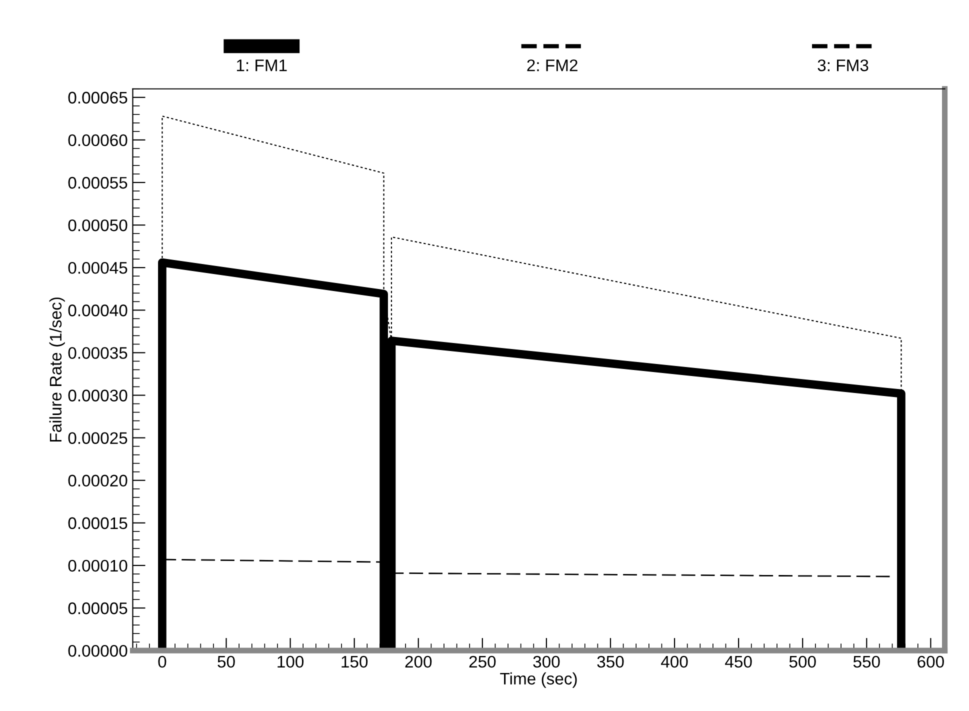 This screenshot has height=711, width=969. I want to click on x-tick-label: 600, so click(931, 662).